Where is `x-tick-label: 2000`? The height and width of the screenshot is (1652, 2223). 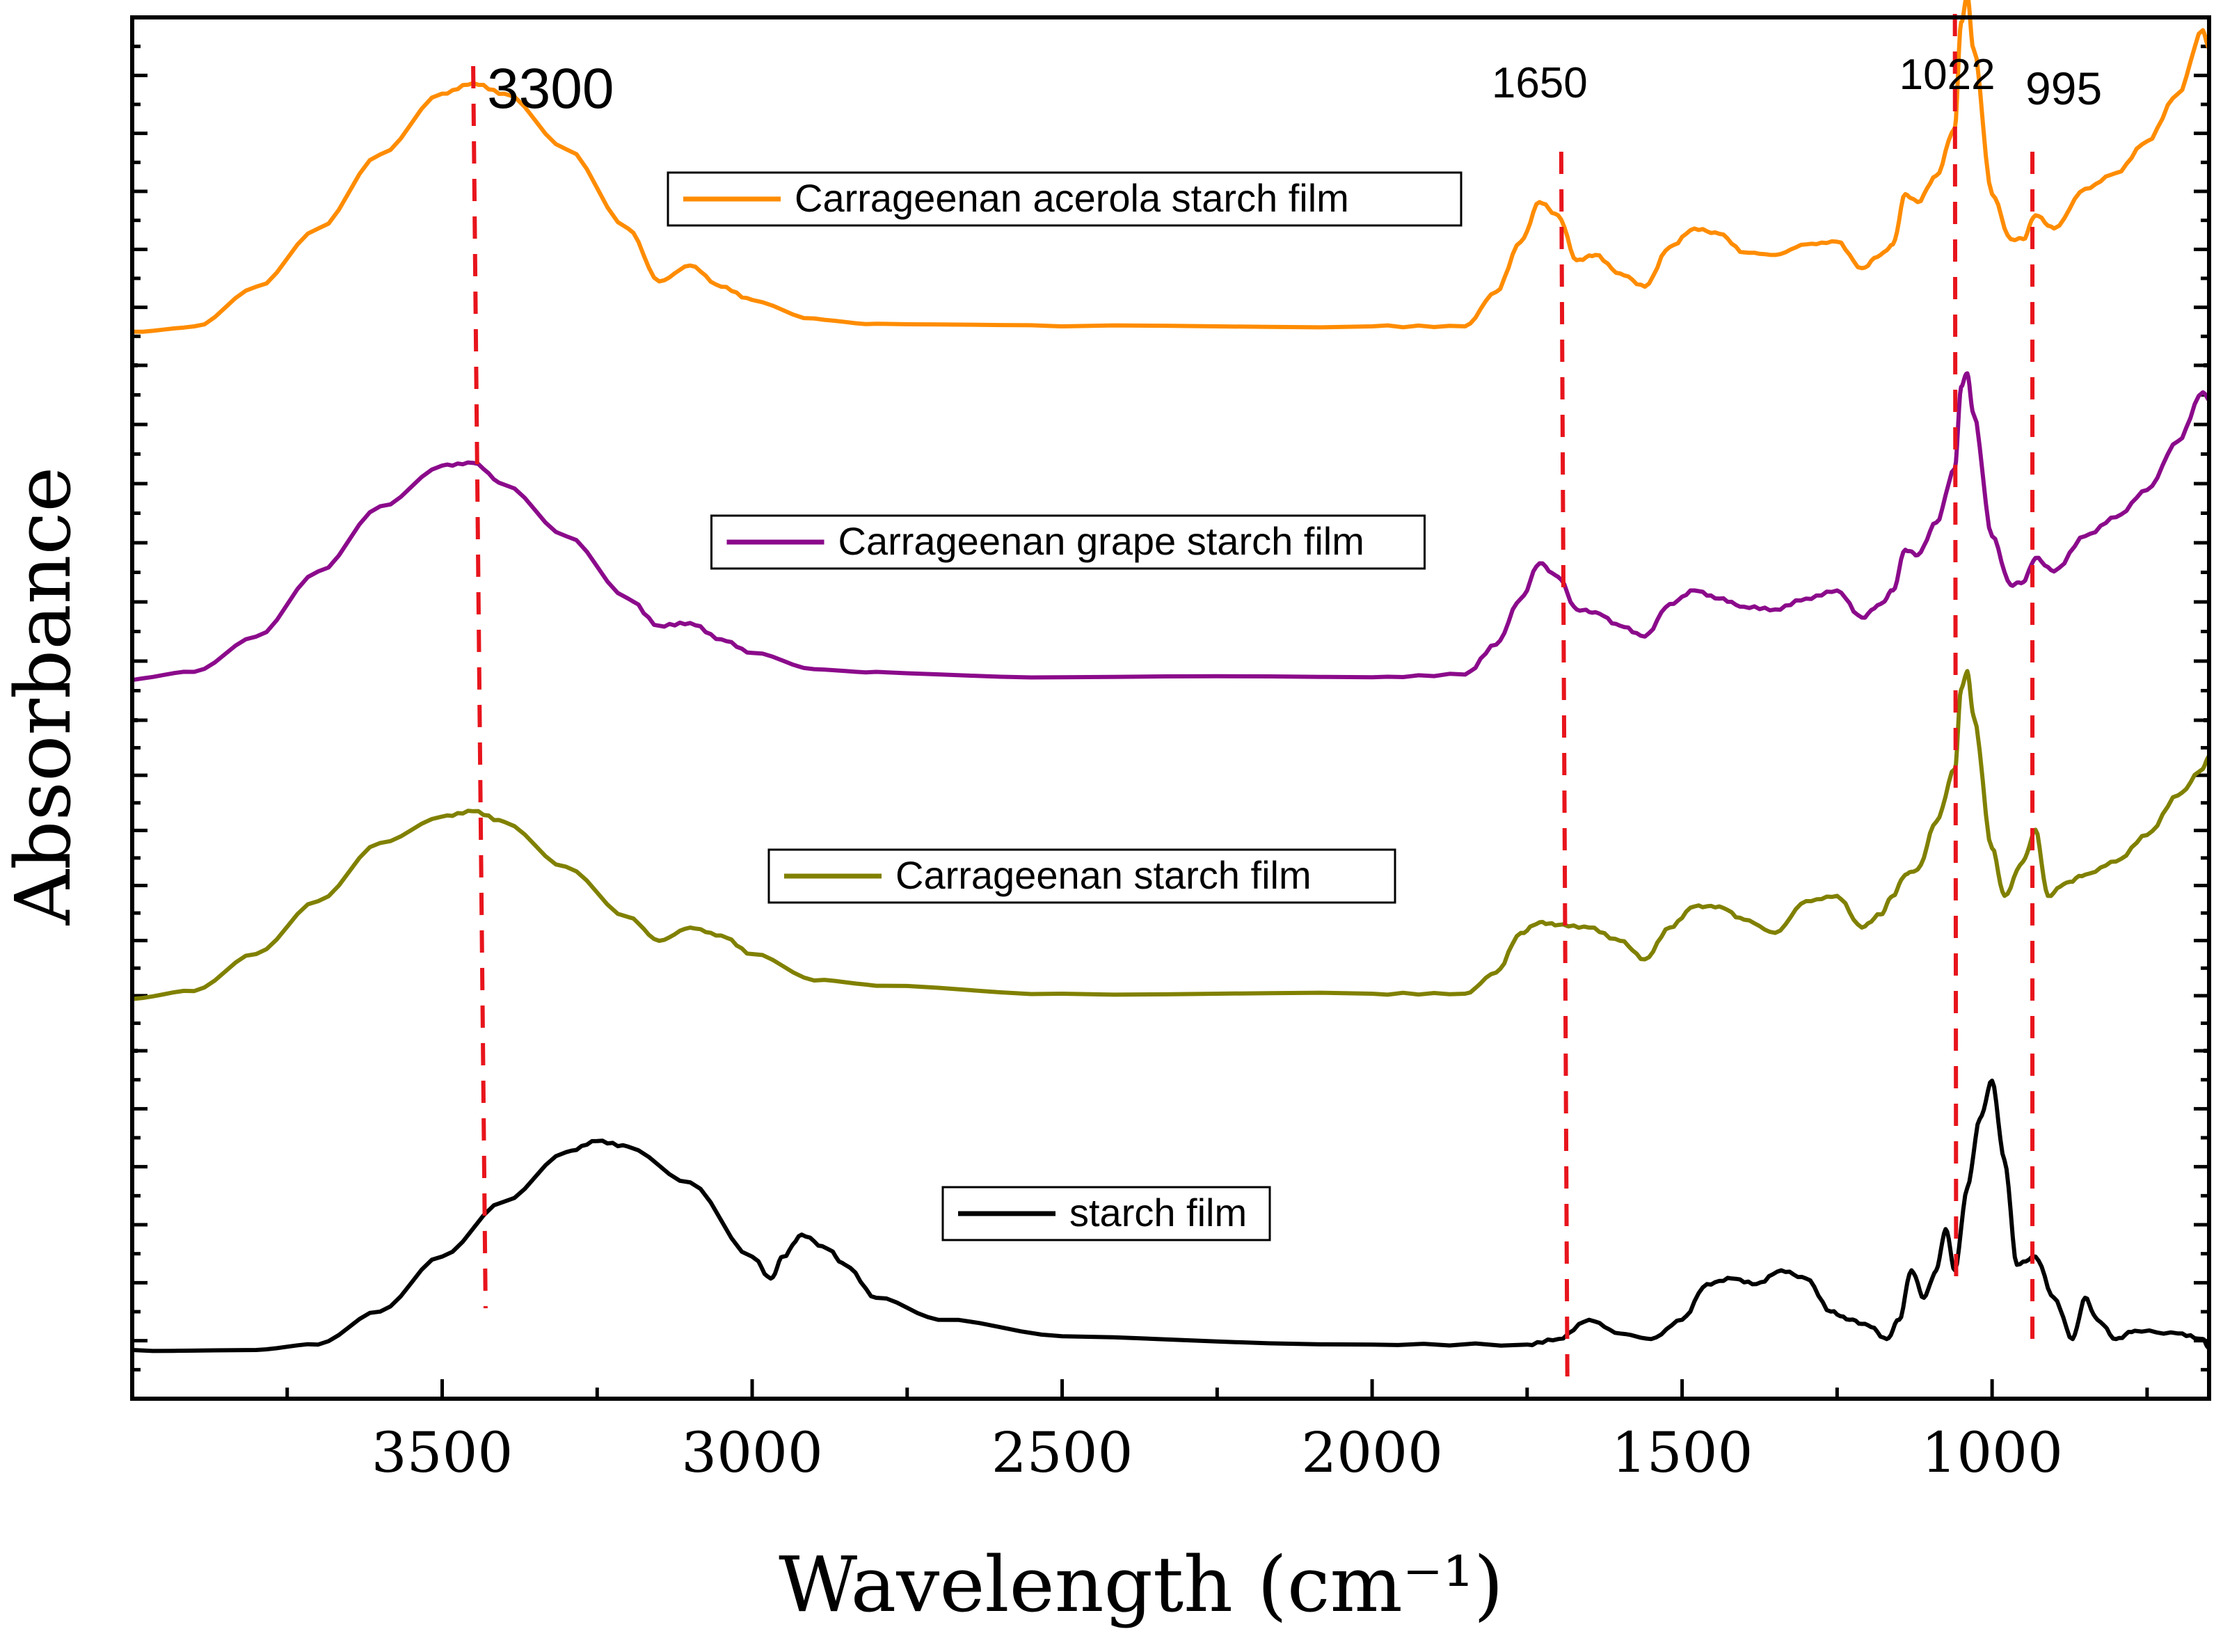
x-tick-label: 2000 is located at coordinates (1372, 1452).